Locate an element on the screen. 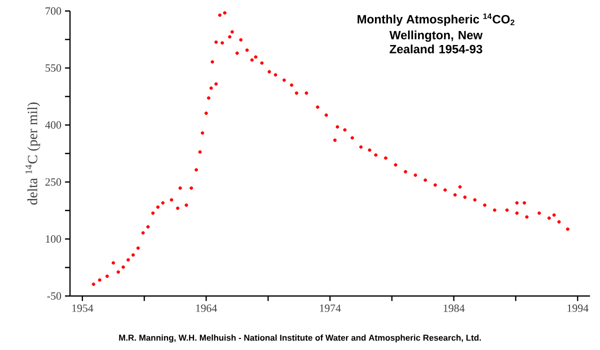 The image size is (600, 350). y-tick-label: -50 is located at coordinates (54, 296).